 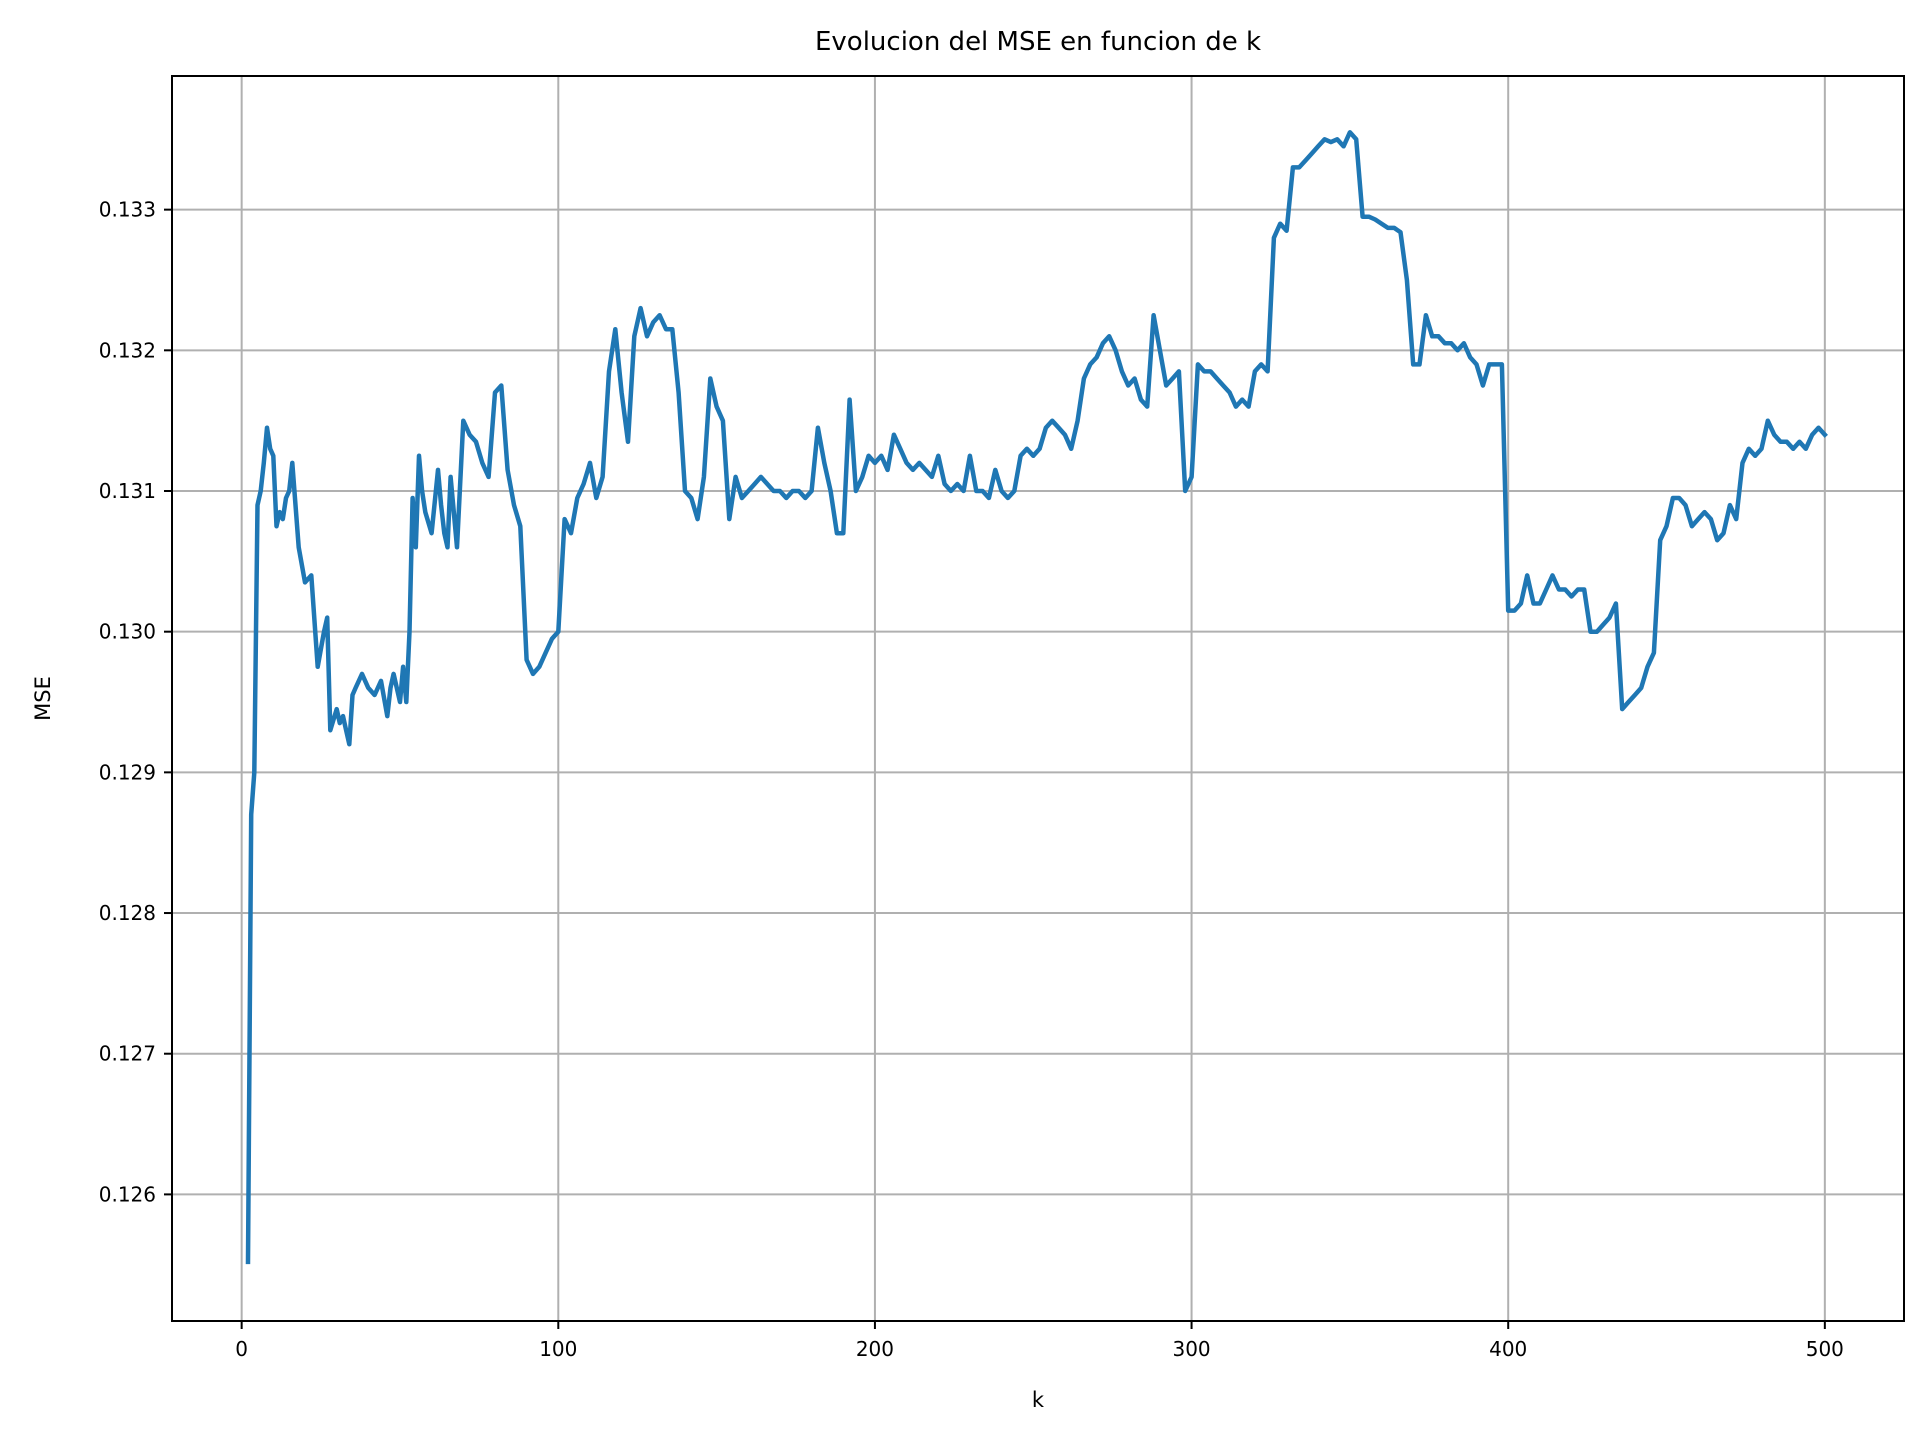 What do you see at coordinates (127, 350) in the screenshot?
I see `y-tick-label: 0.132` at bounding box center [127, 350].